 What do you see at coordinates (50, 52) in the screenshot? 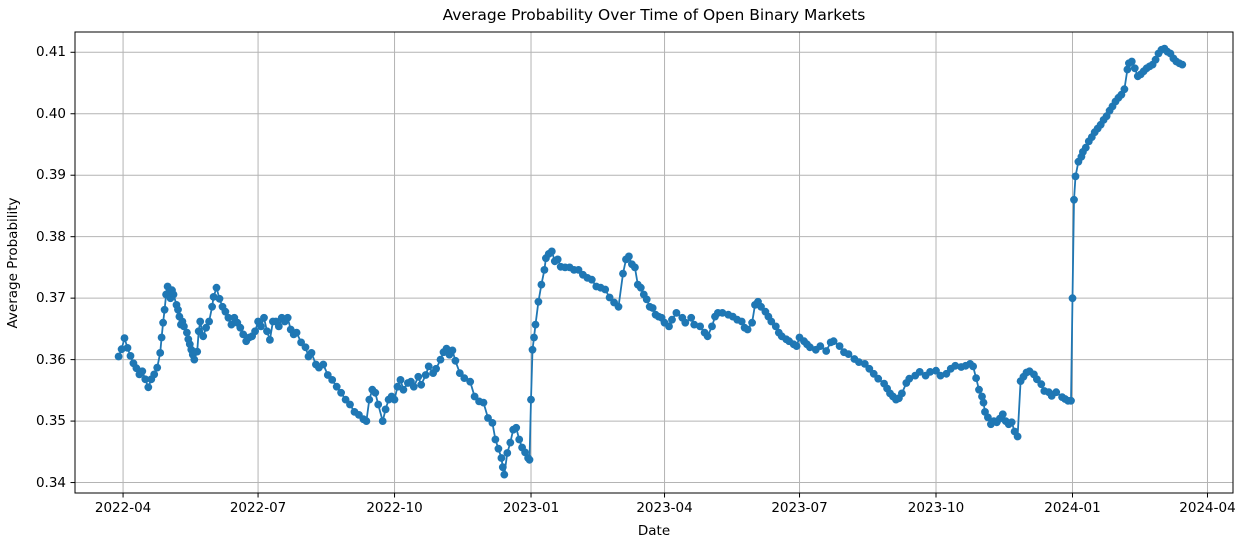
I see `y-tick-label: 0.41` at bounding box center [50, 52].